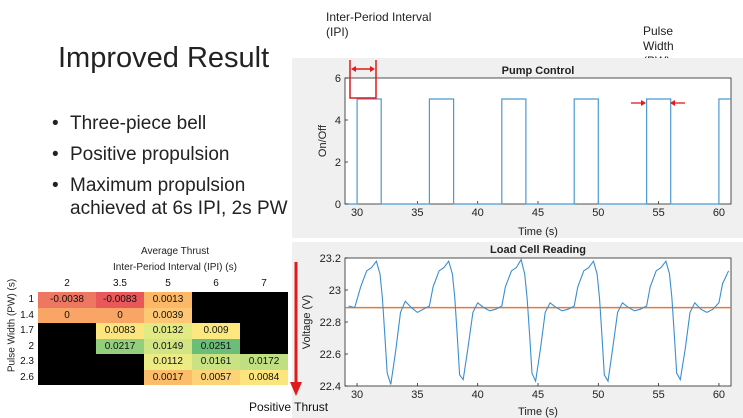 This screenshot has height=418, width=743. What do you see at coordinates (338, 79) in the screenshot?
I see `y-tick-label: 6` at bounding box center [338, 79].